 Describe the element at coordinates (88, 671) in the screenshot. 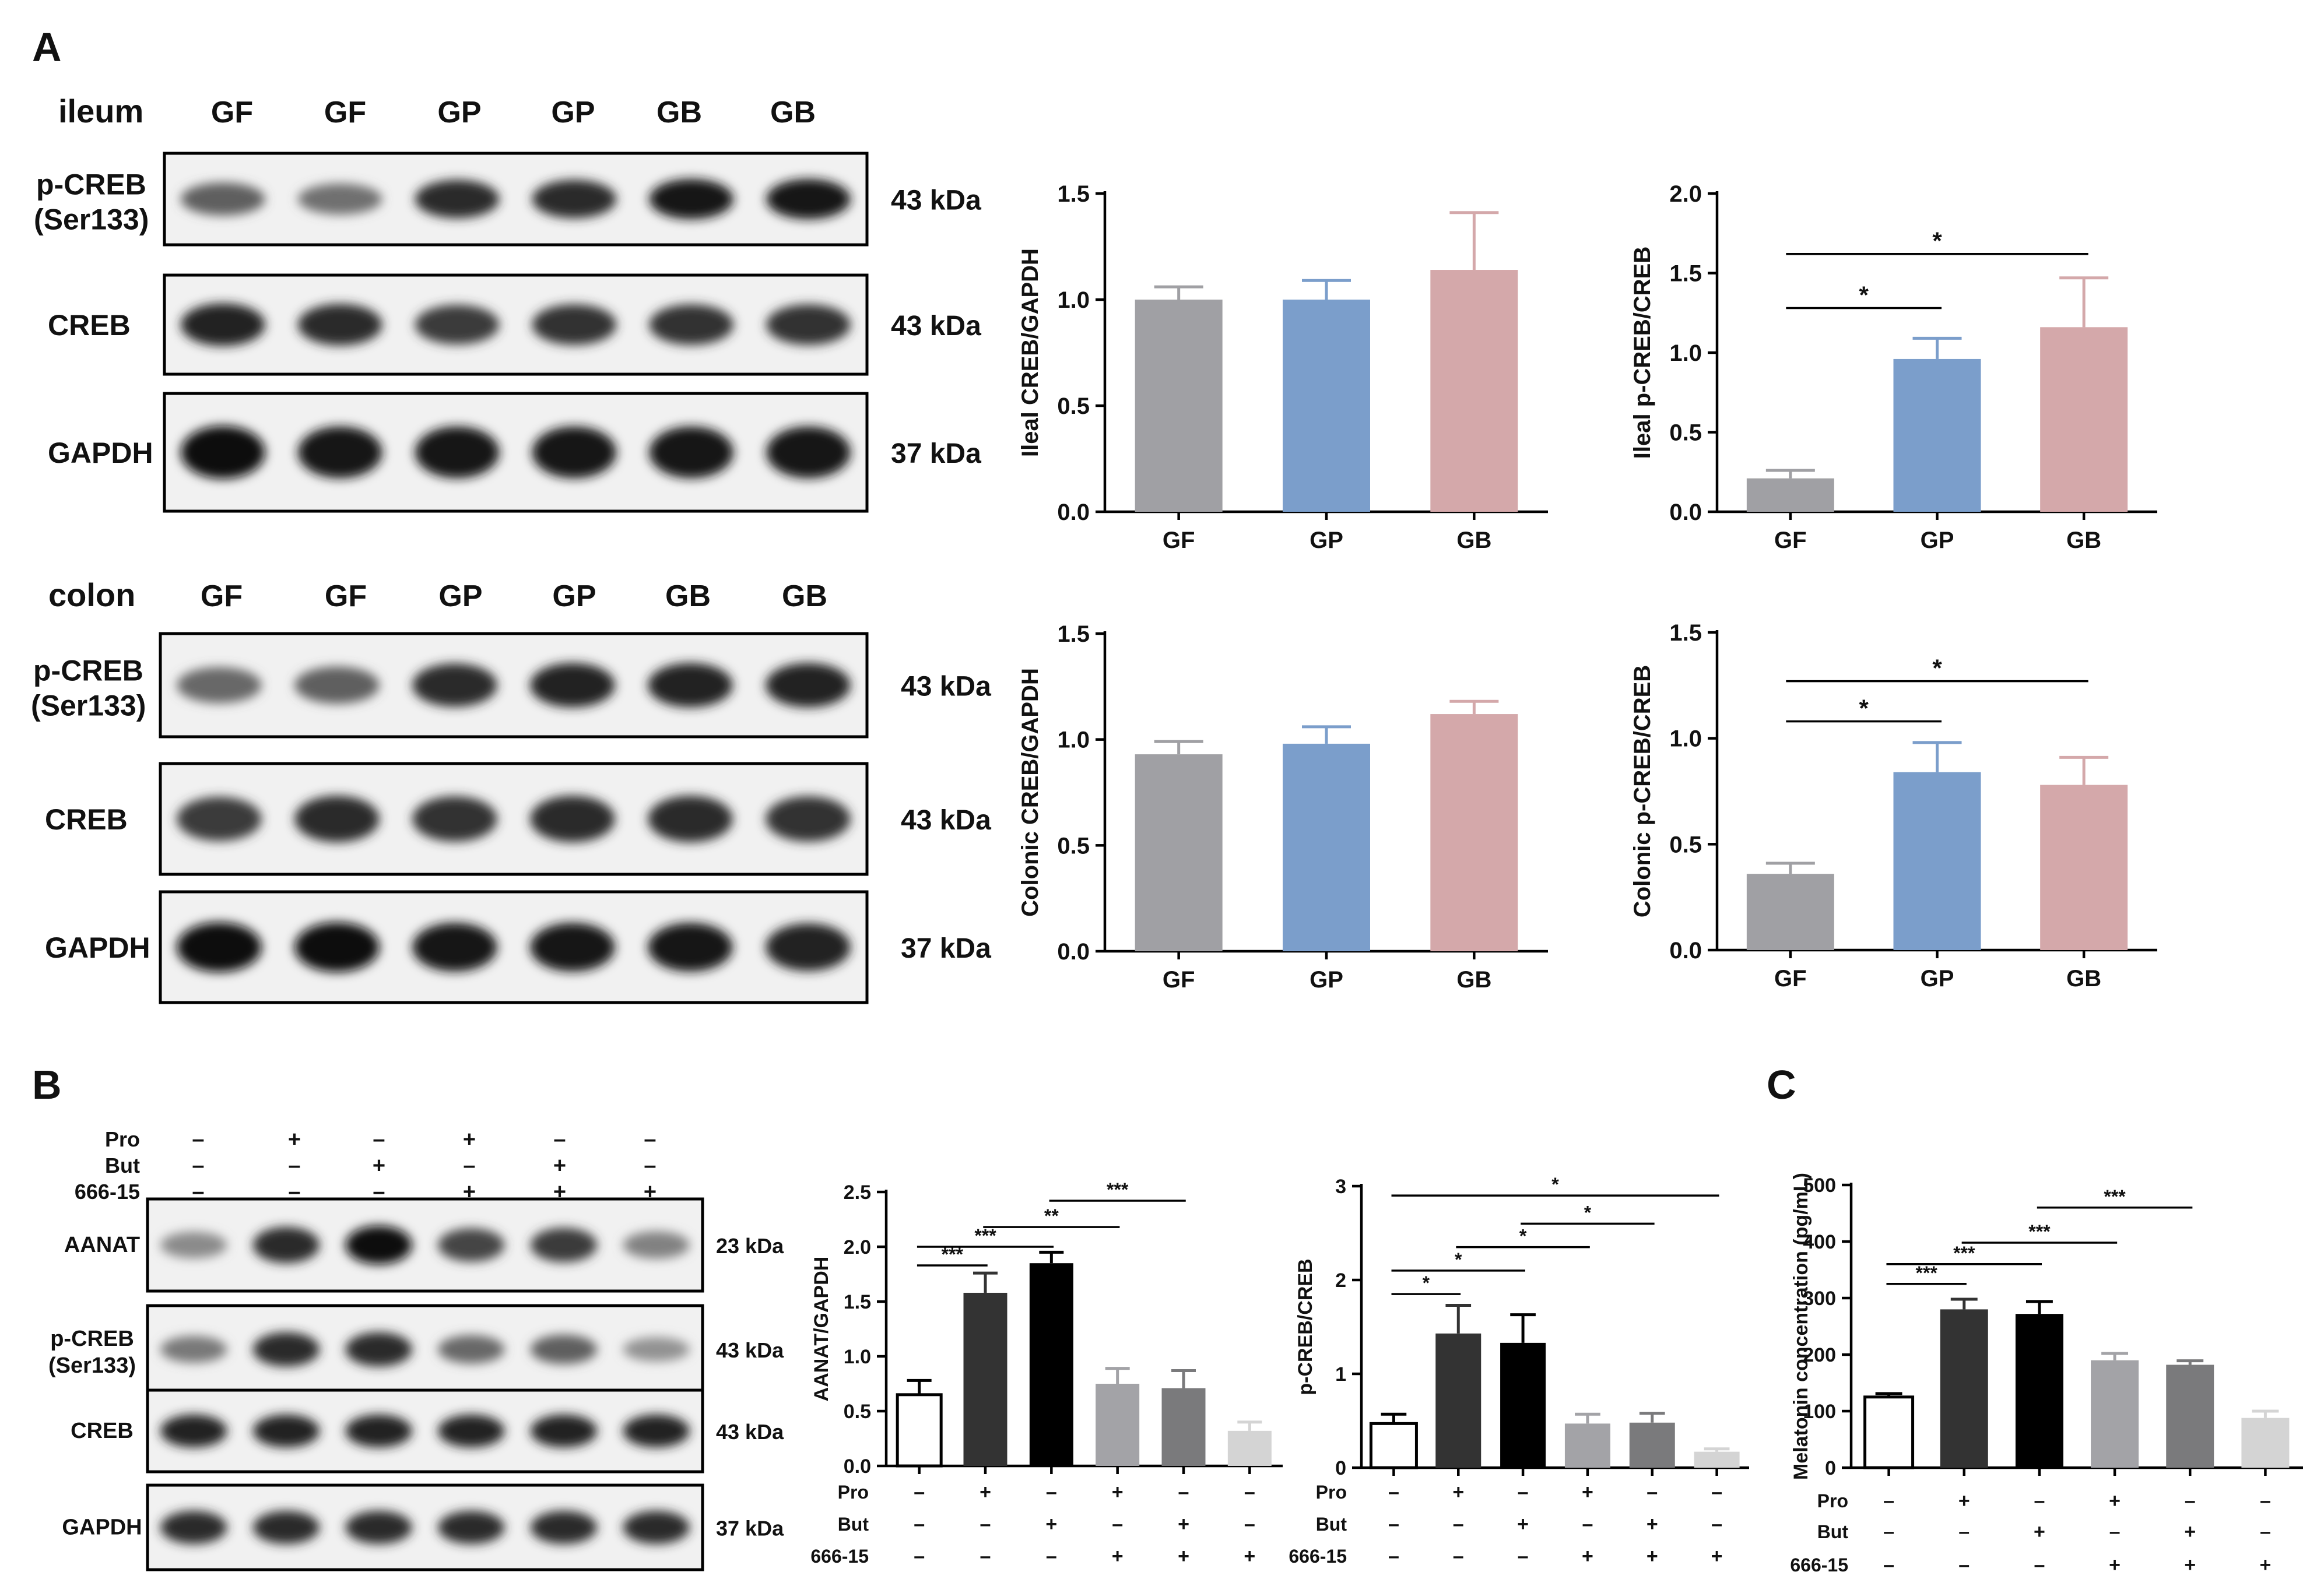

I see `colon-p-creb-name: p-CREB` at that location.